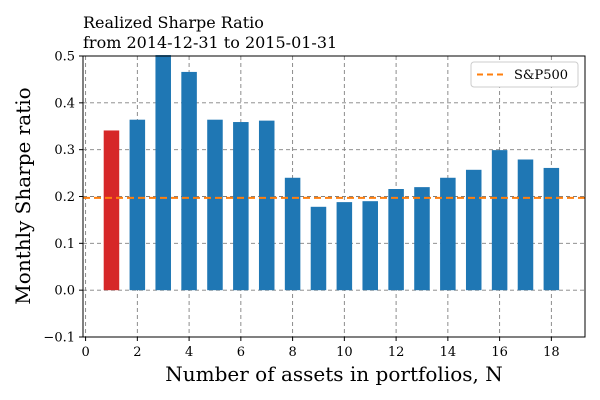 This screenshot has width=600, height=400. What do you see at coordinates (396, 352) in the screenshot?
I see `x-tick-label: 12` at bounding box center [396, 352].